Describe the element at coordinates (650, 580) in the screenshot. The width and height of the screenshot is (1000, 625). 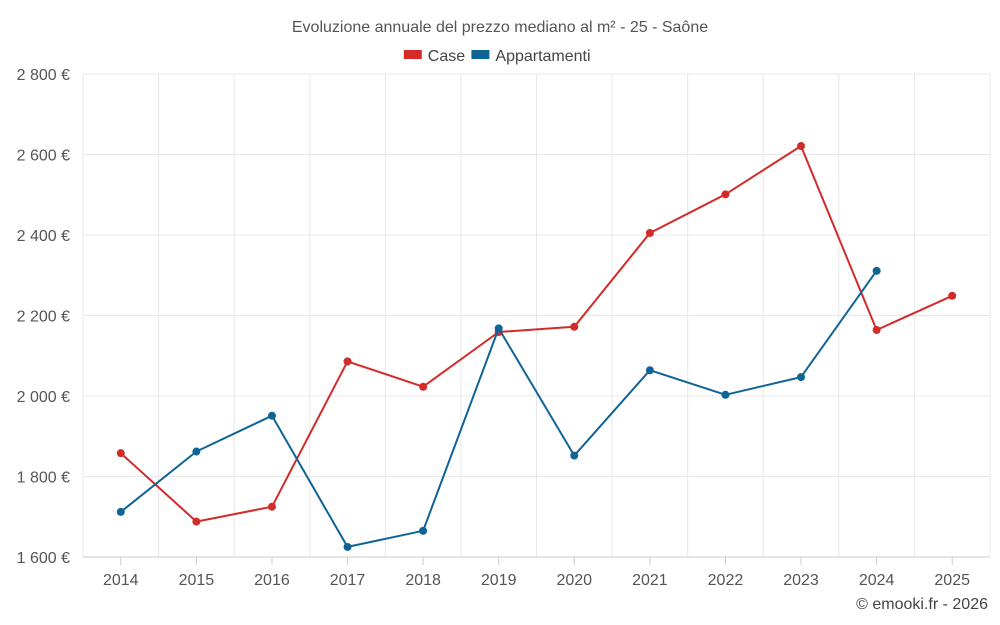
I see `x-tick-label: 2021` at that location.